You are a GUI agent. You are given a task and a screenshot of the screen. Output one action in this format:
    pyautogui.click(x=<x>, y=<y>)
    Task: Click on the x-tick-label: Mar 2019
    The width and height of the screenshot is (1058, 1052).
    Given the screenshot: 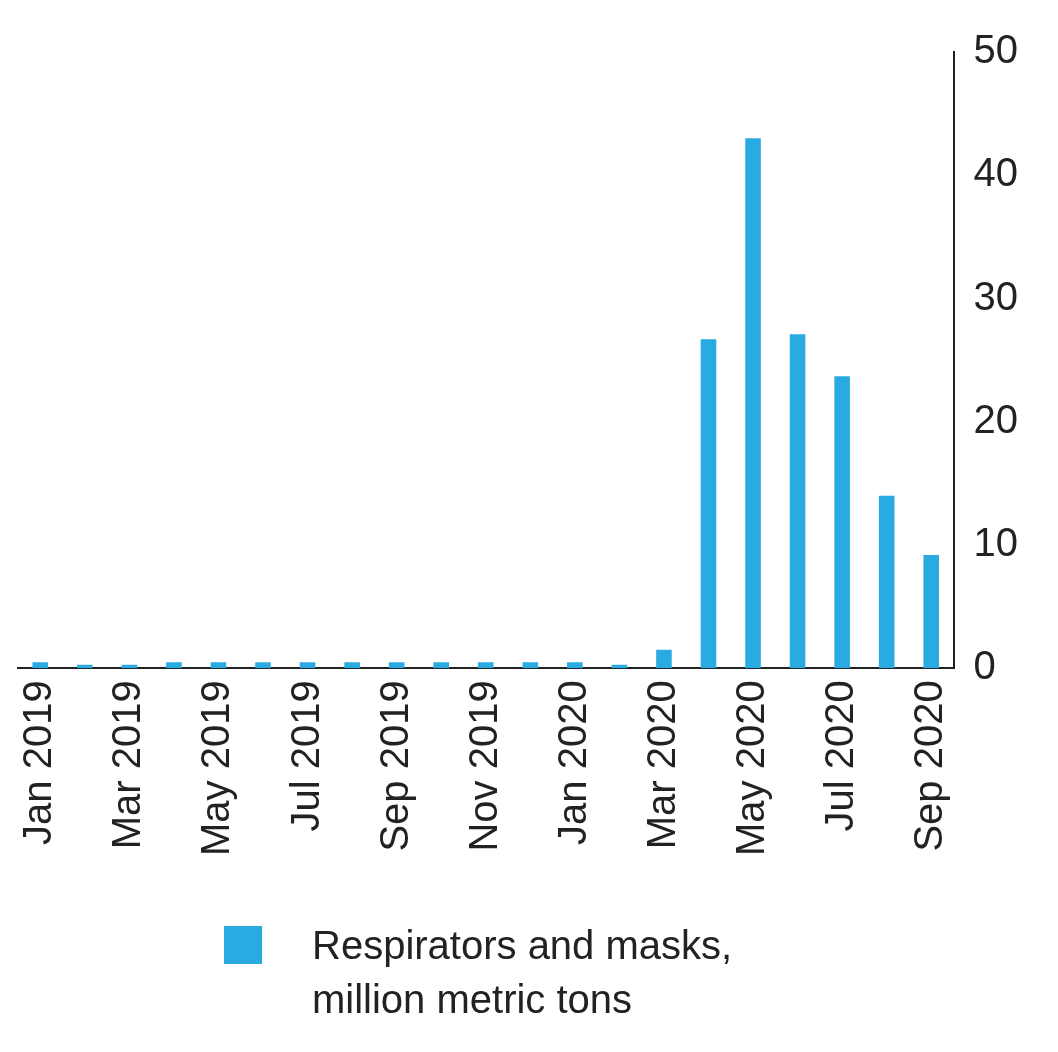 What is the action you would take?
    pyautogui.click(x=126, y=765)
    